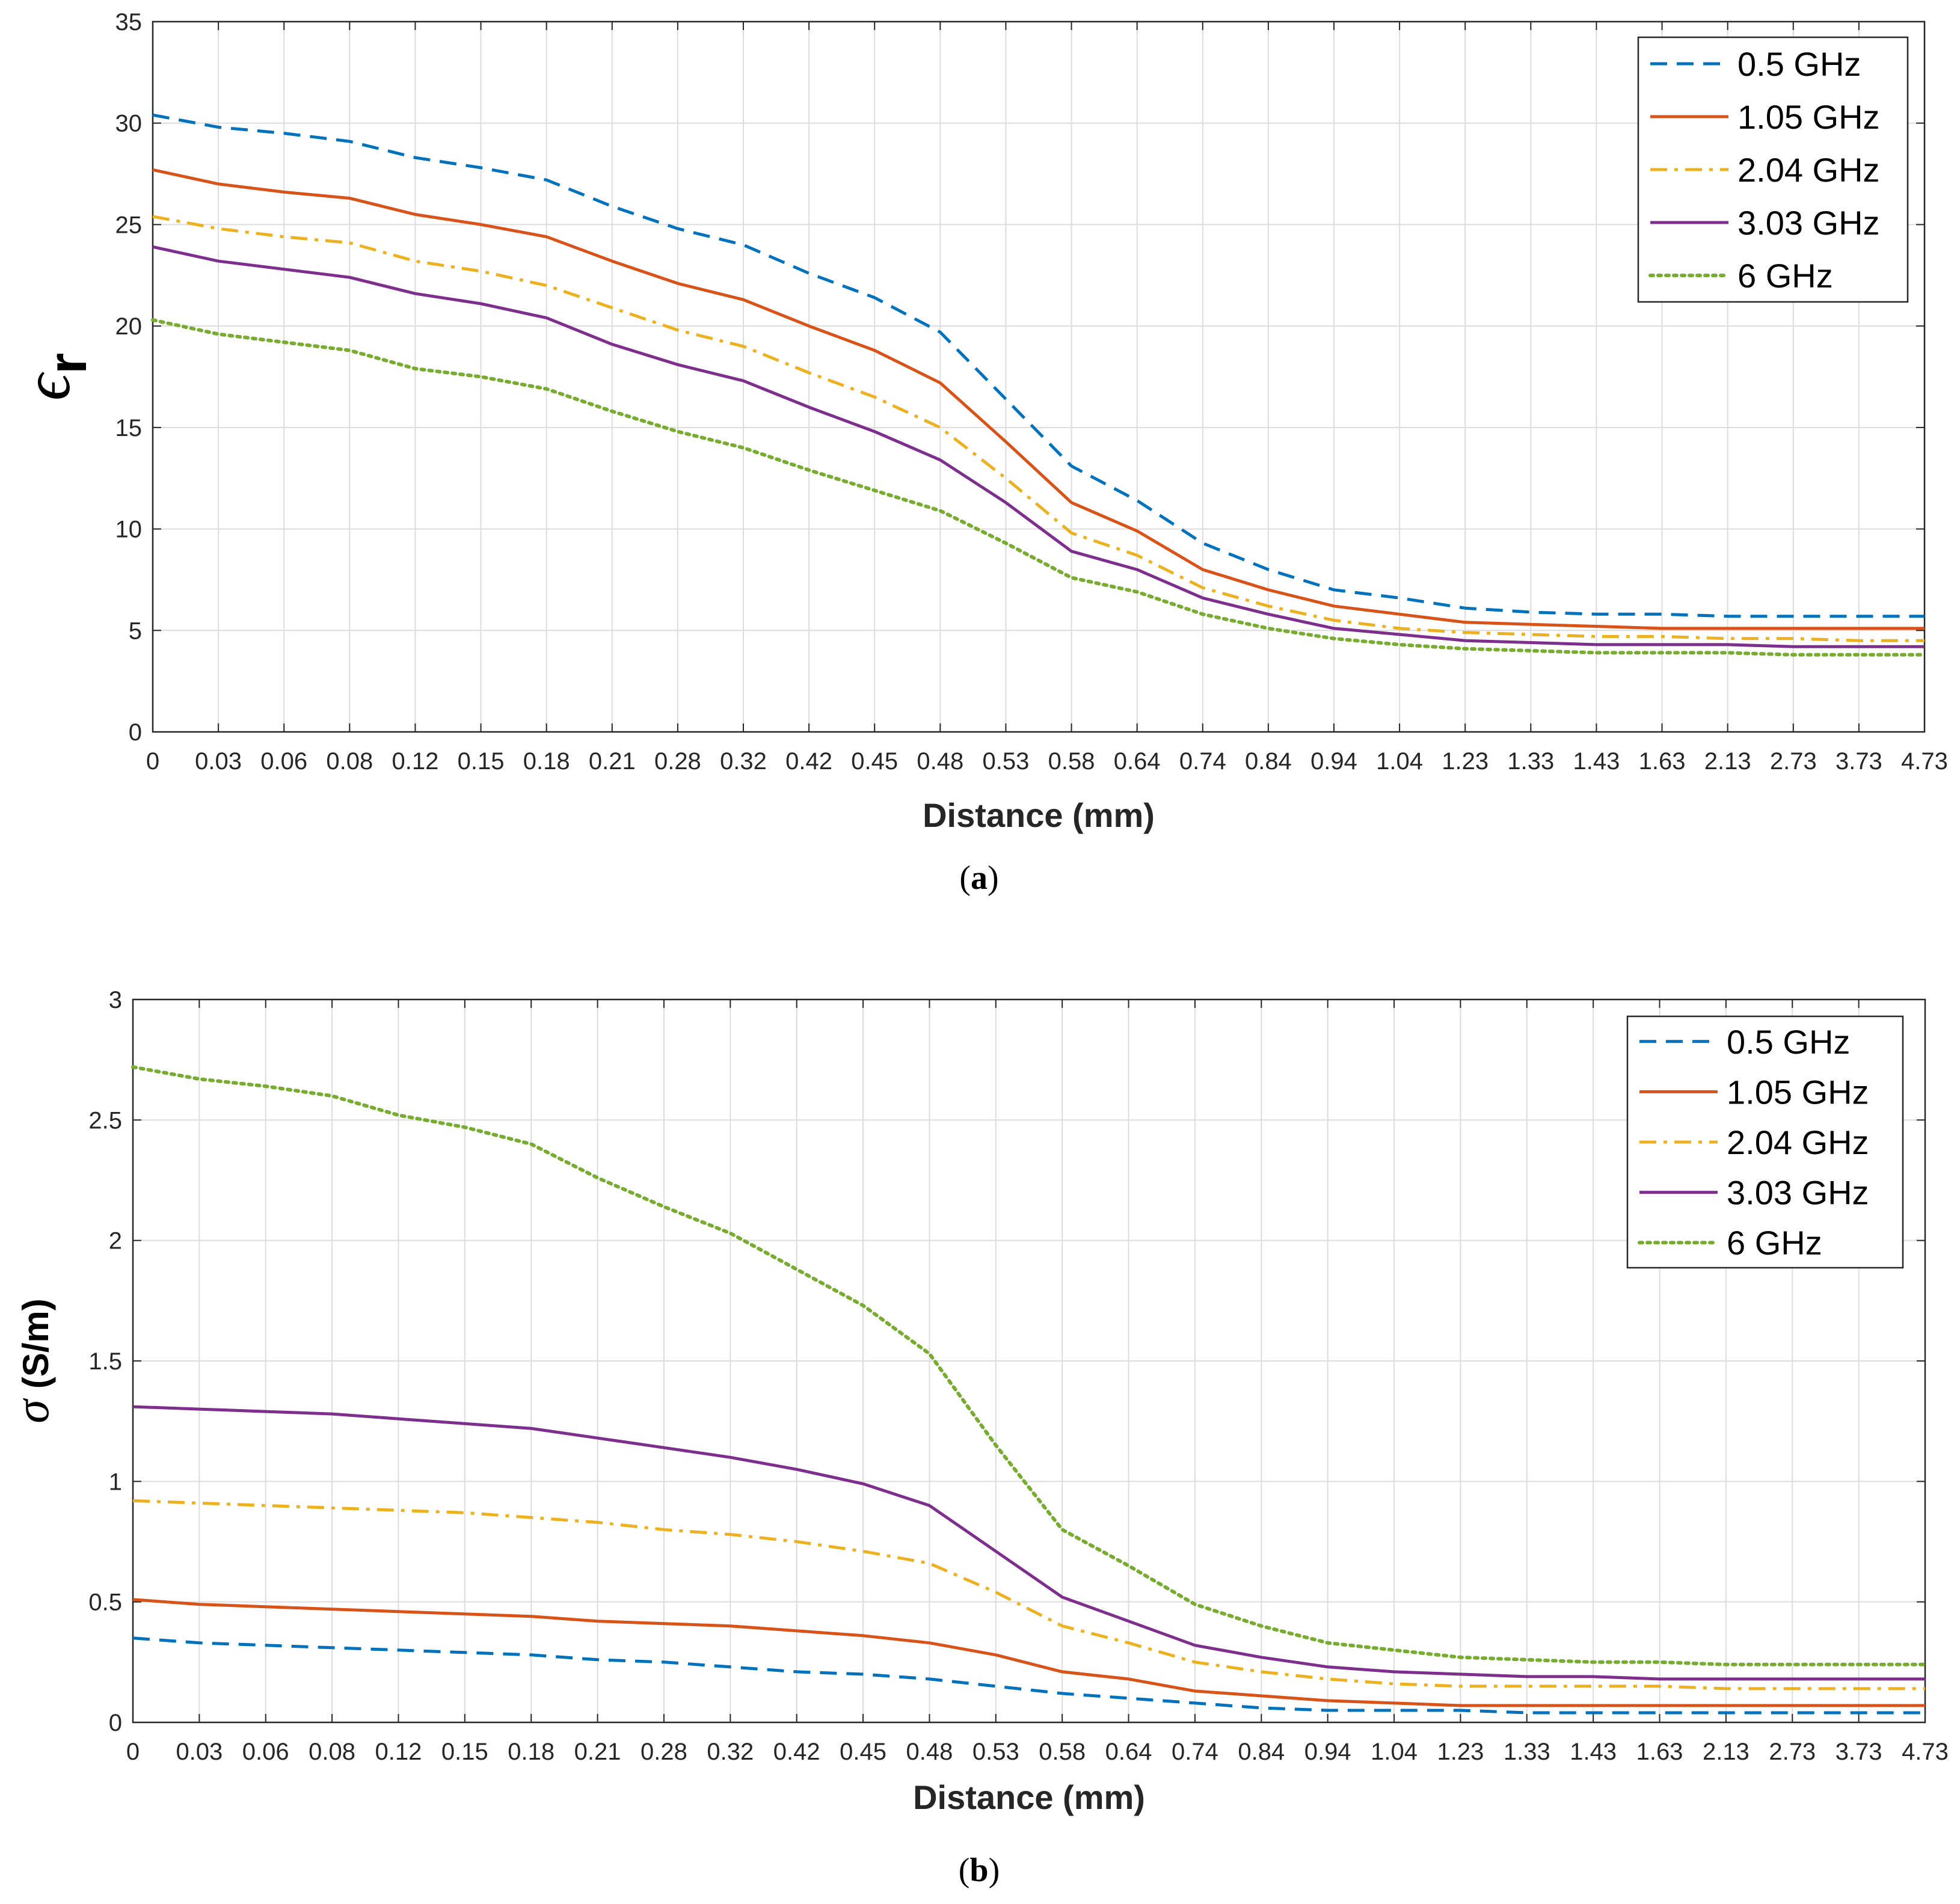 The width and height of the screenshot is (1960, 1904). I want to click on legend-label: 3.03 GHz, so click(1798, 1193).